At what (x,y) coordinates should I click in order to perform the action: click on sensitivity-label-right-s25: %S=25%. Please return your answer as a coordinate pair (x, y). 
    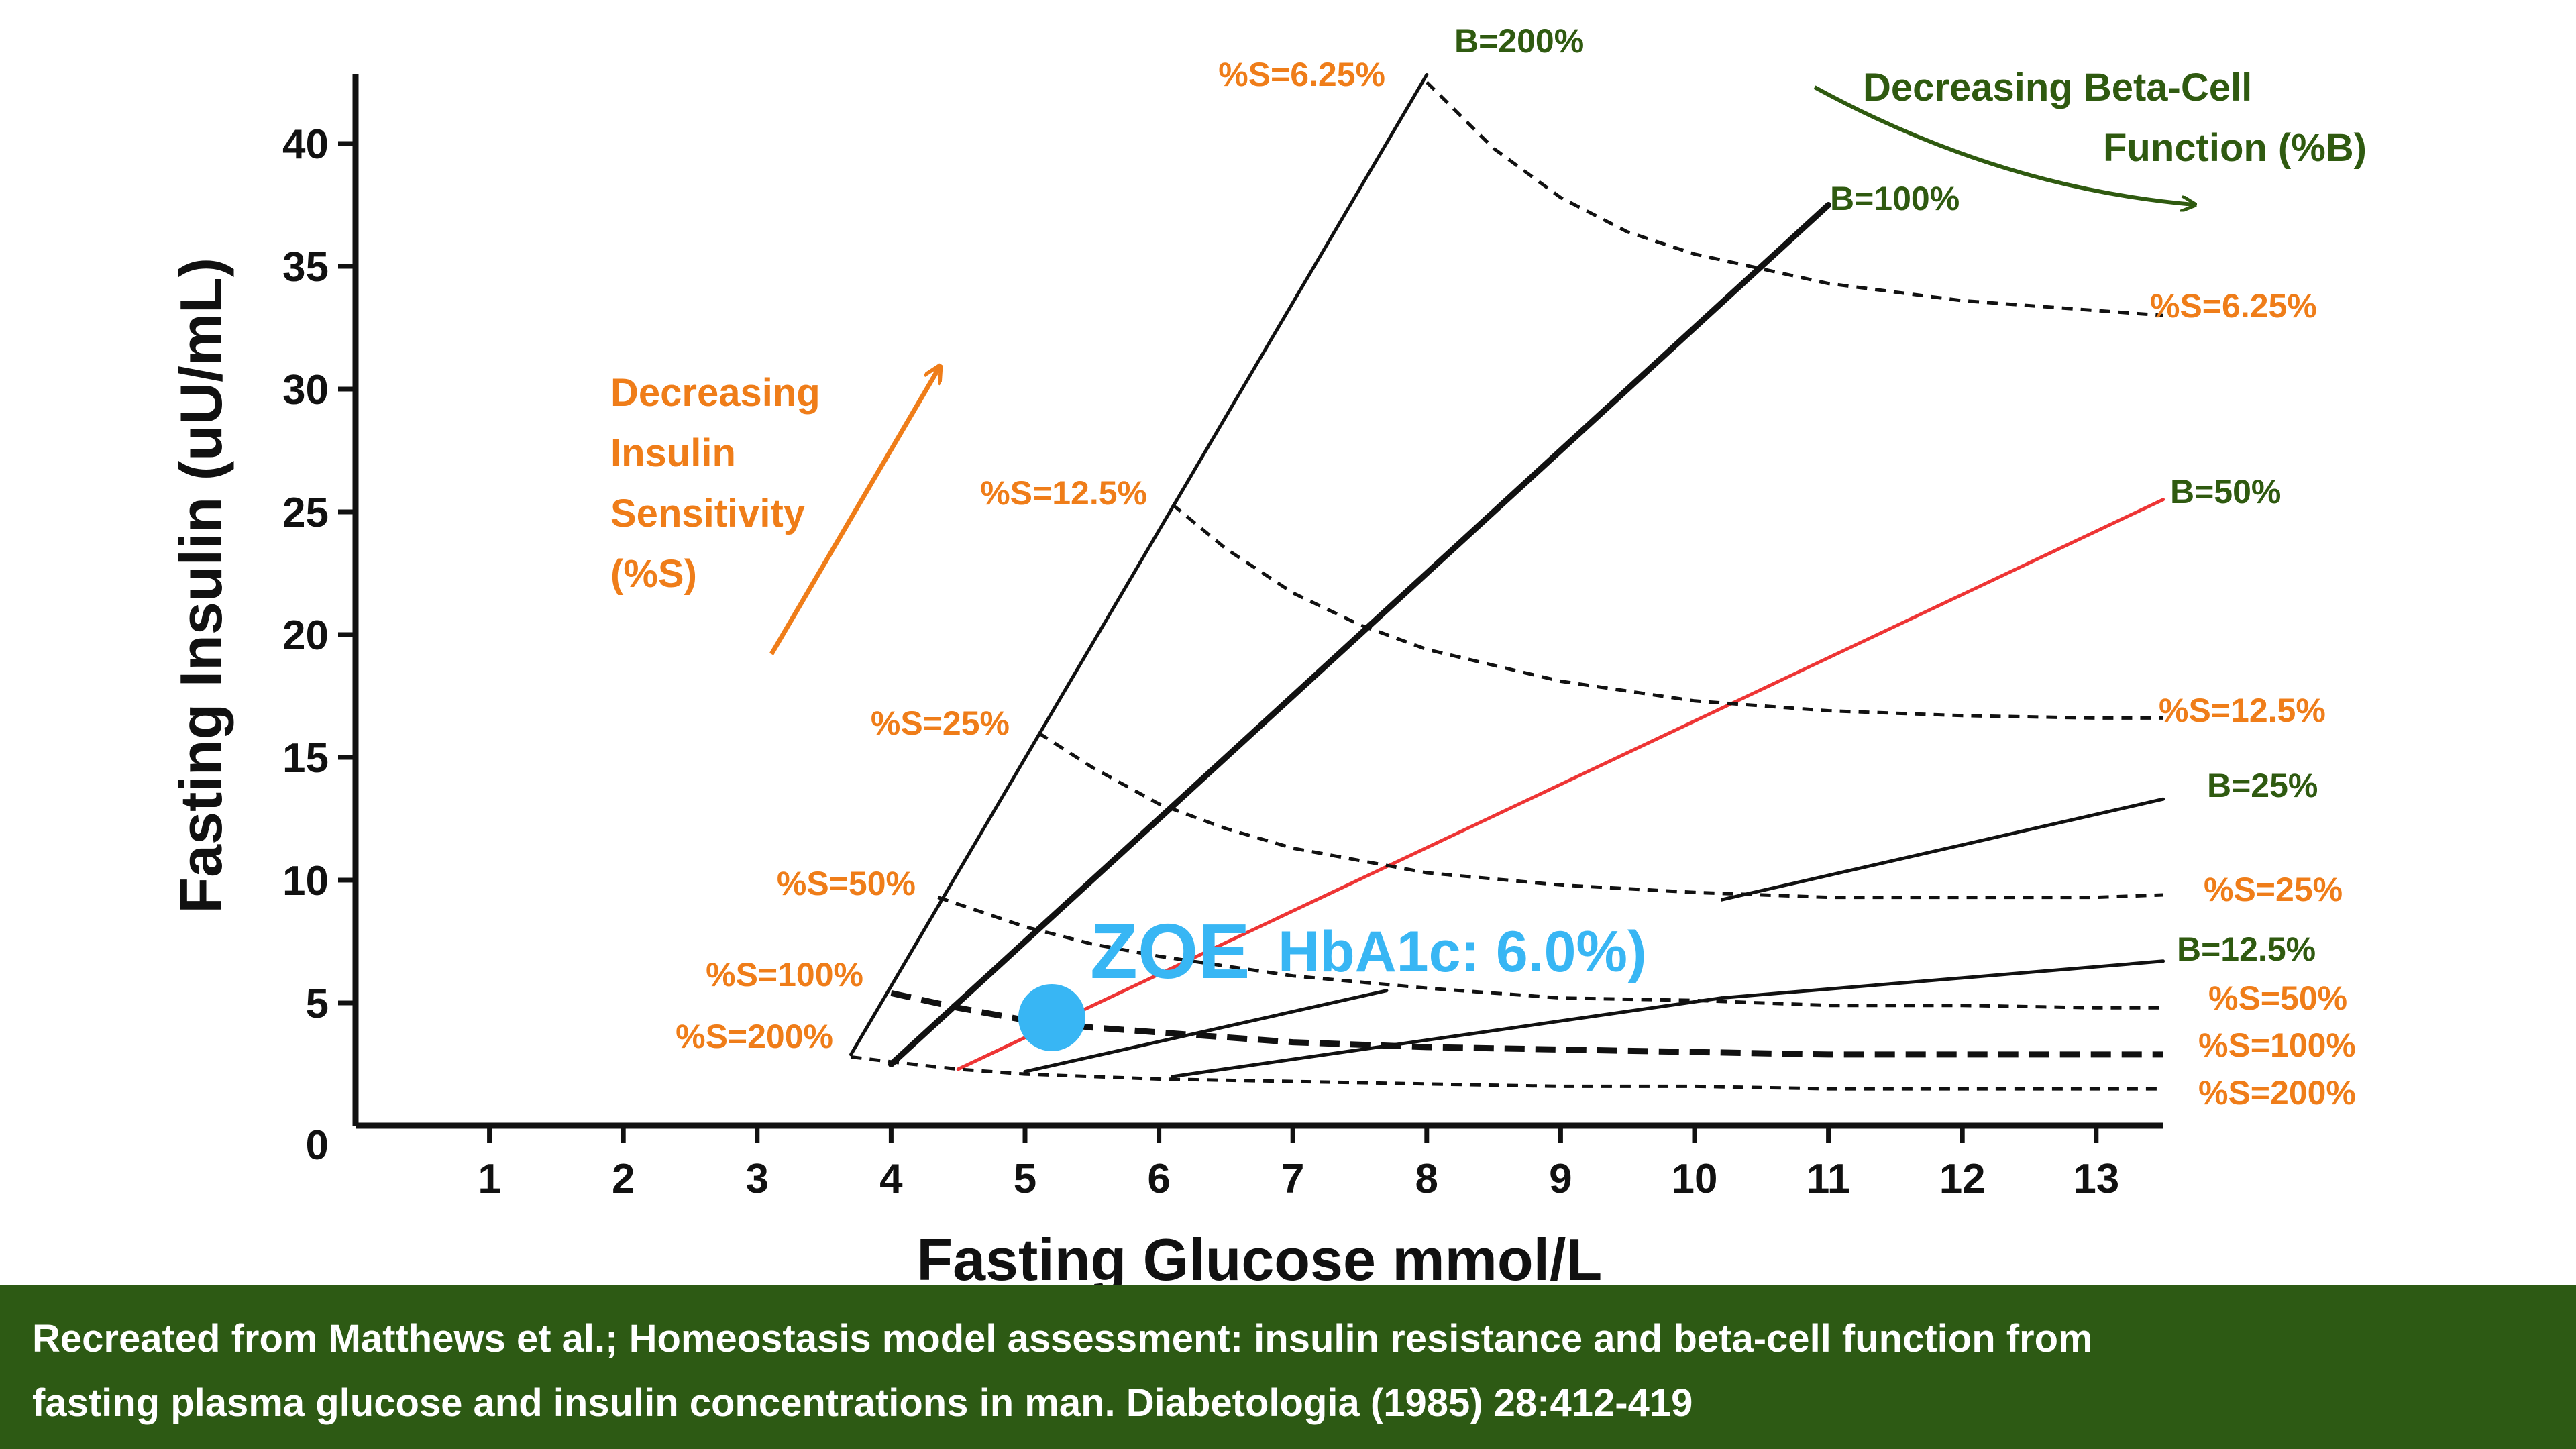
    Looking at the image, I should click on (2273, 889).